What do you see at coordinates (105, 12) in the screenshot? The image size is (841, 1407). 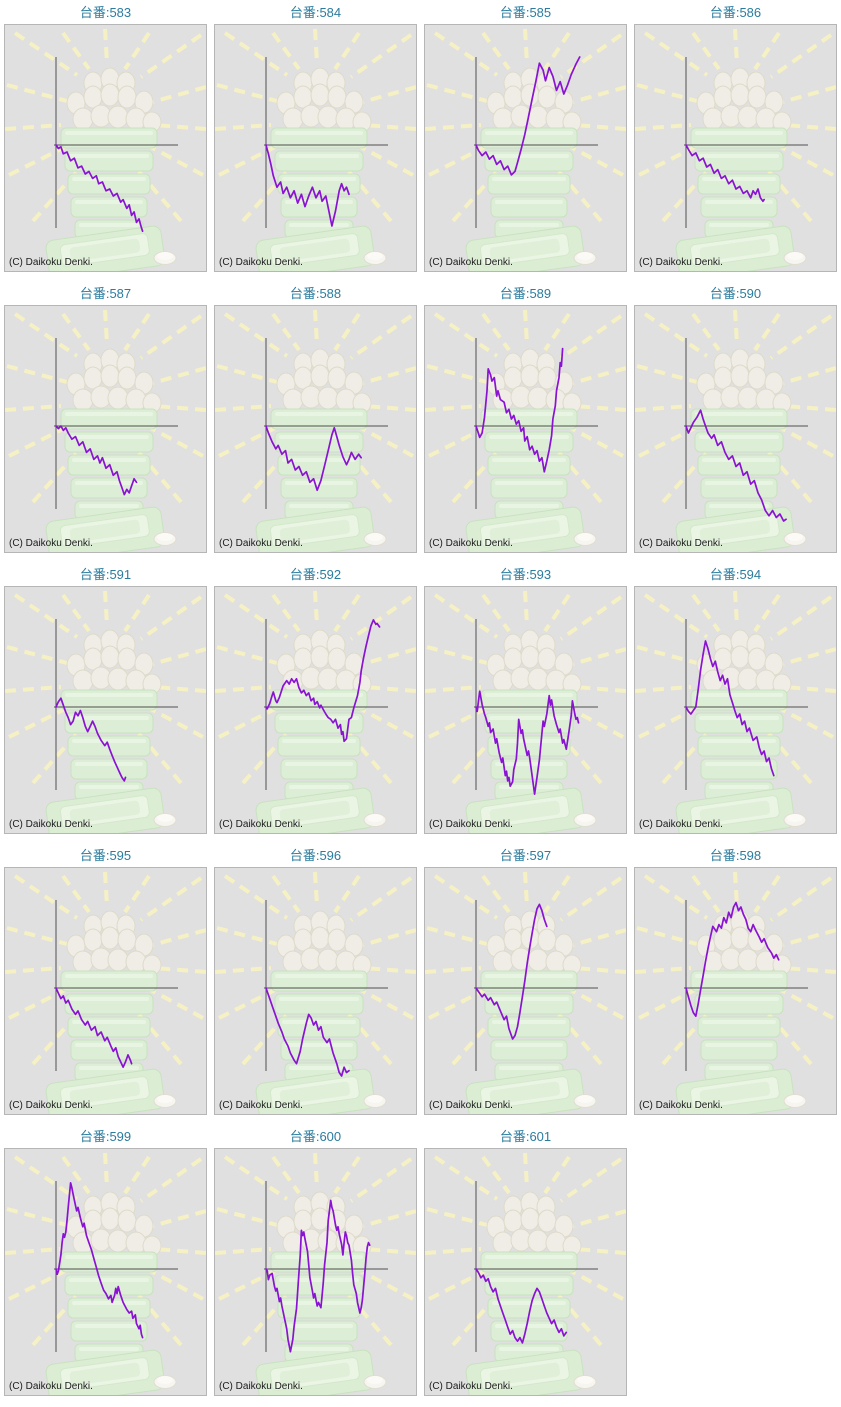 I see `machine-title-link: 台番:583` at bounding box center [105, 12].